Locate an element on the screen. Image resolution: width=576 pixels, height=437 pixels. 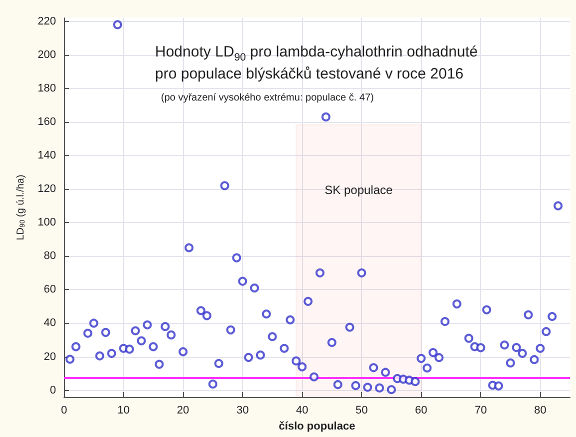
x-tick-label: 80 is located at coordinates (540, 410).